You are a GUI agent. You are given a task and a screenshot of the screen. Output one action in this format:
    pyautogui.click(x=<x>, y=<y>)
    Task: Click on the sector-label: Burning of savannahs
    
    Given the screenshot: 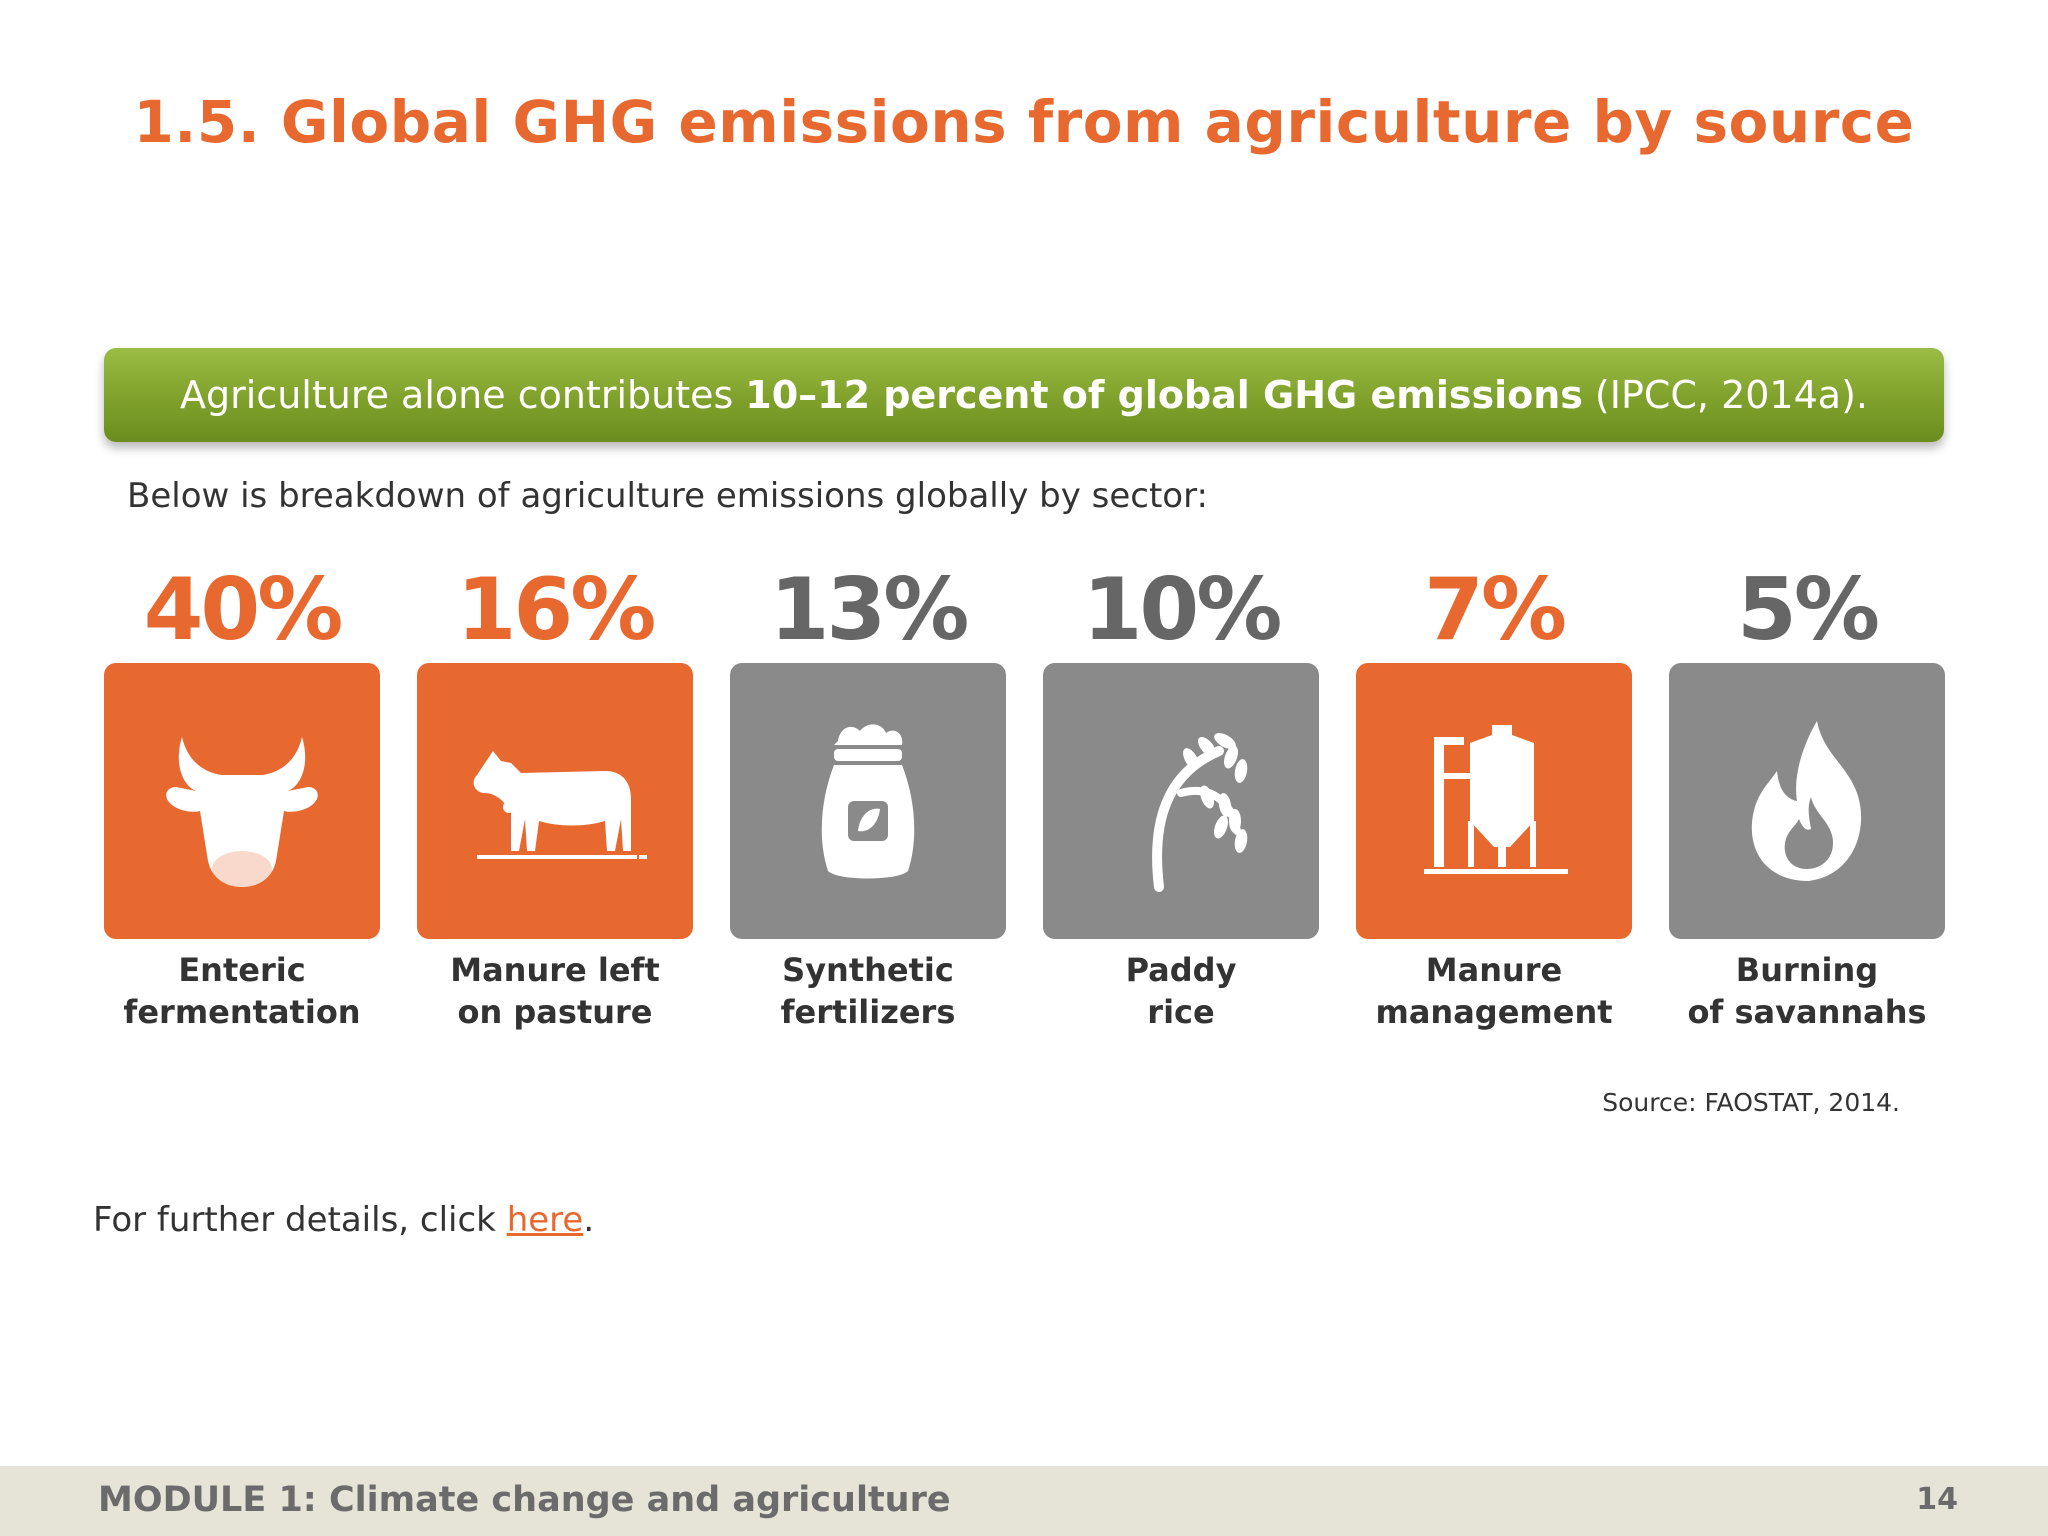 What is the action you would take?
    pyautogui.click(x=1807, y=991)
    